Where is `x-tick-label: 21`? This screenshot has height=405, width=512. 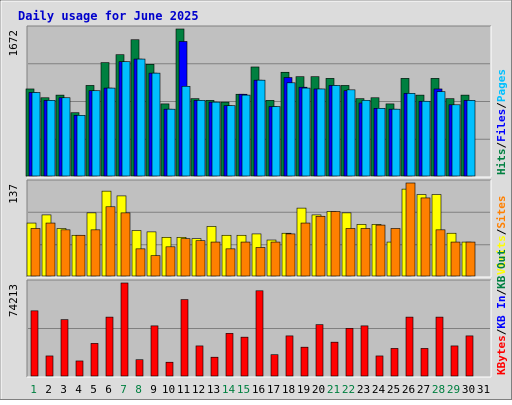 x-tick-label: 21 is located at coordinates (333, 389).